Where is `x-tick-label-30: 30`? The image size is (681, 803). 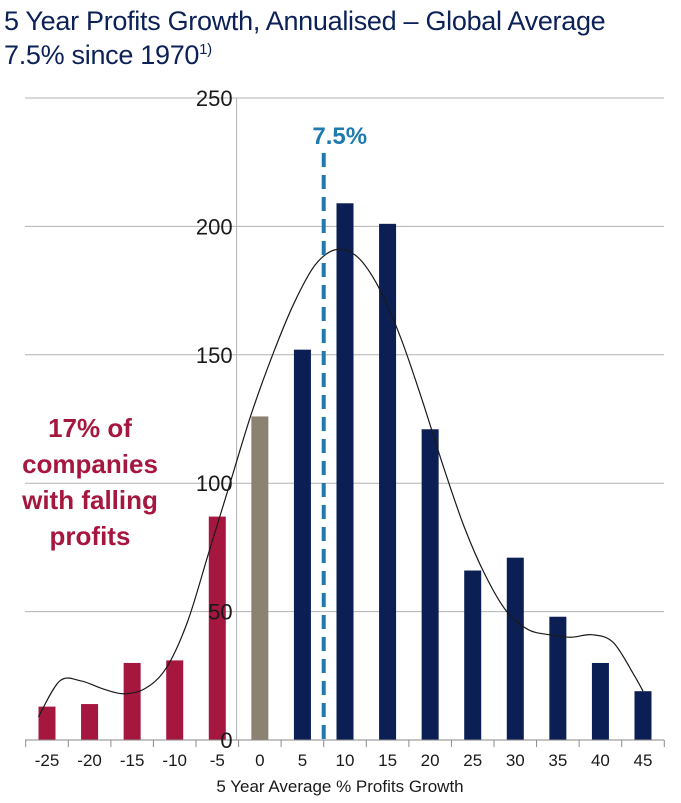 x-tick-label-30: 30 is located at coordinates (515, 760).